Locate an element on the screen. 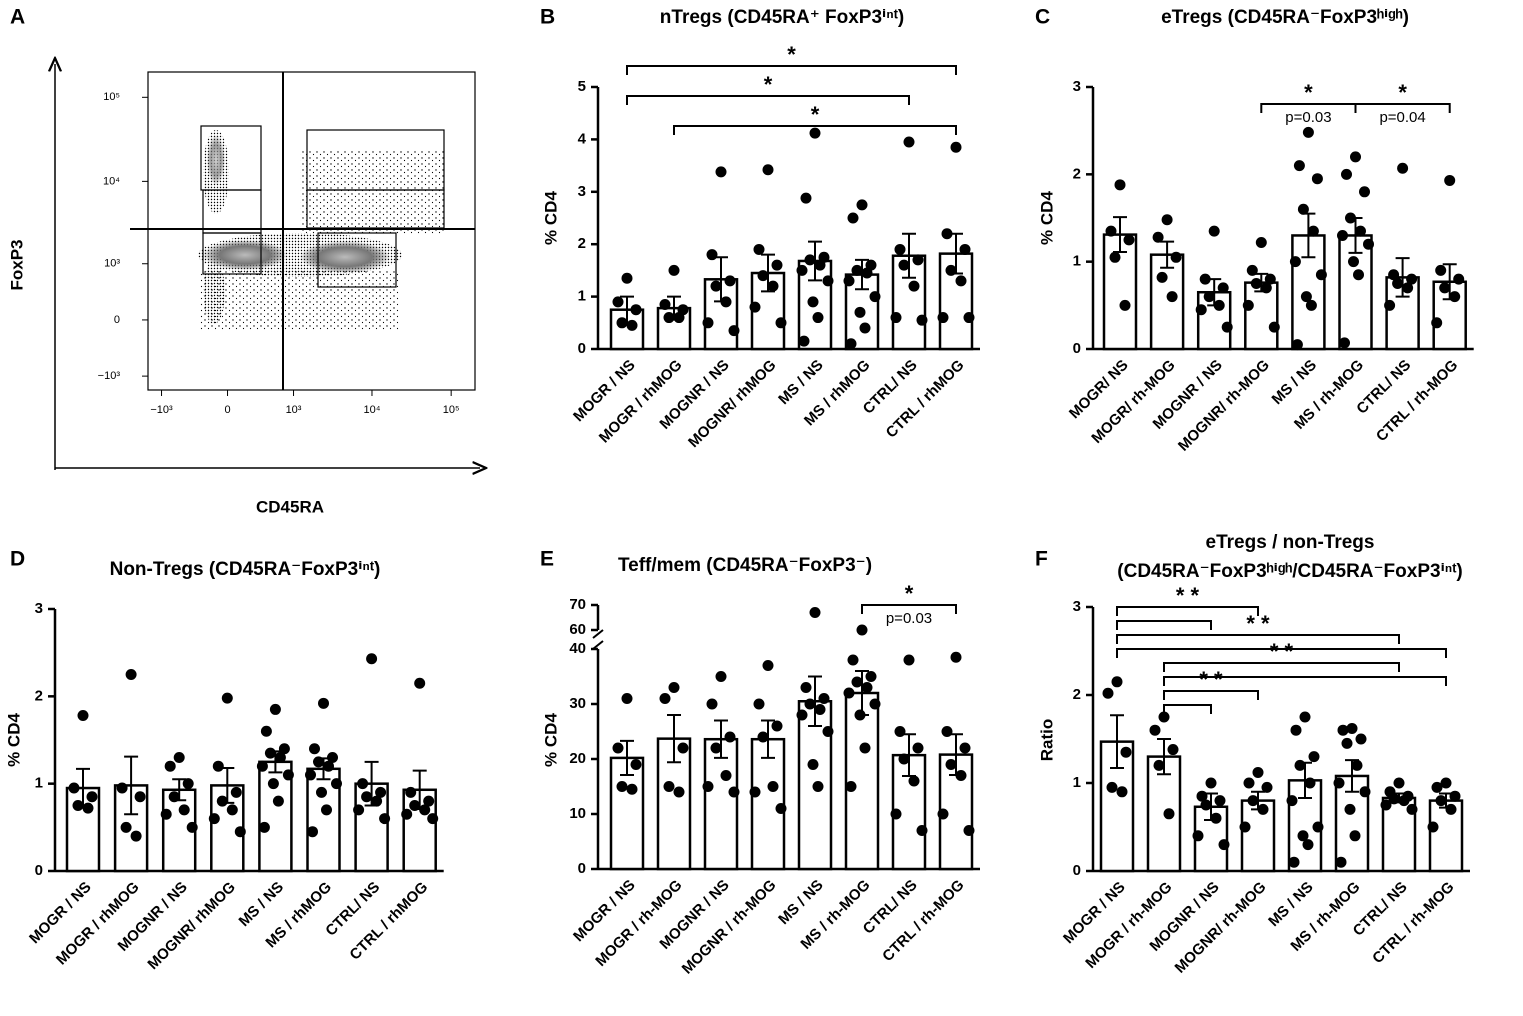 The image size is (1523, 1016). y-tick-label: 60 is located at coordinates (577, 629).